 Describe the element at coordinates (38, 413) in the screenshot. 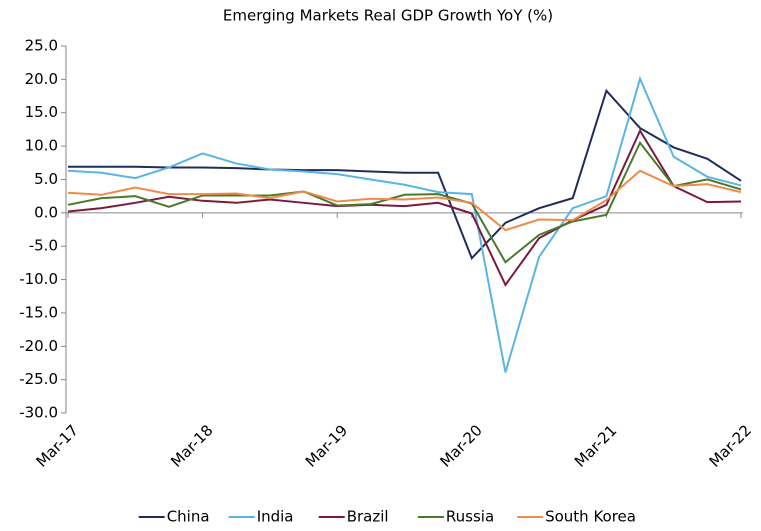

I see `y-tick-label: -30.0` at that location.